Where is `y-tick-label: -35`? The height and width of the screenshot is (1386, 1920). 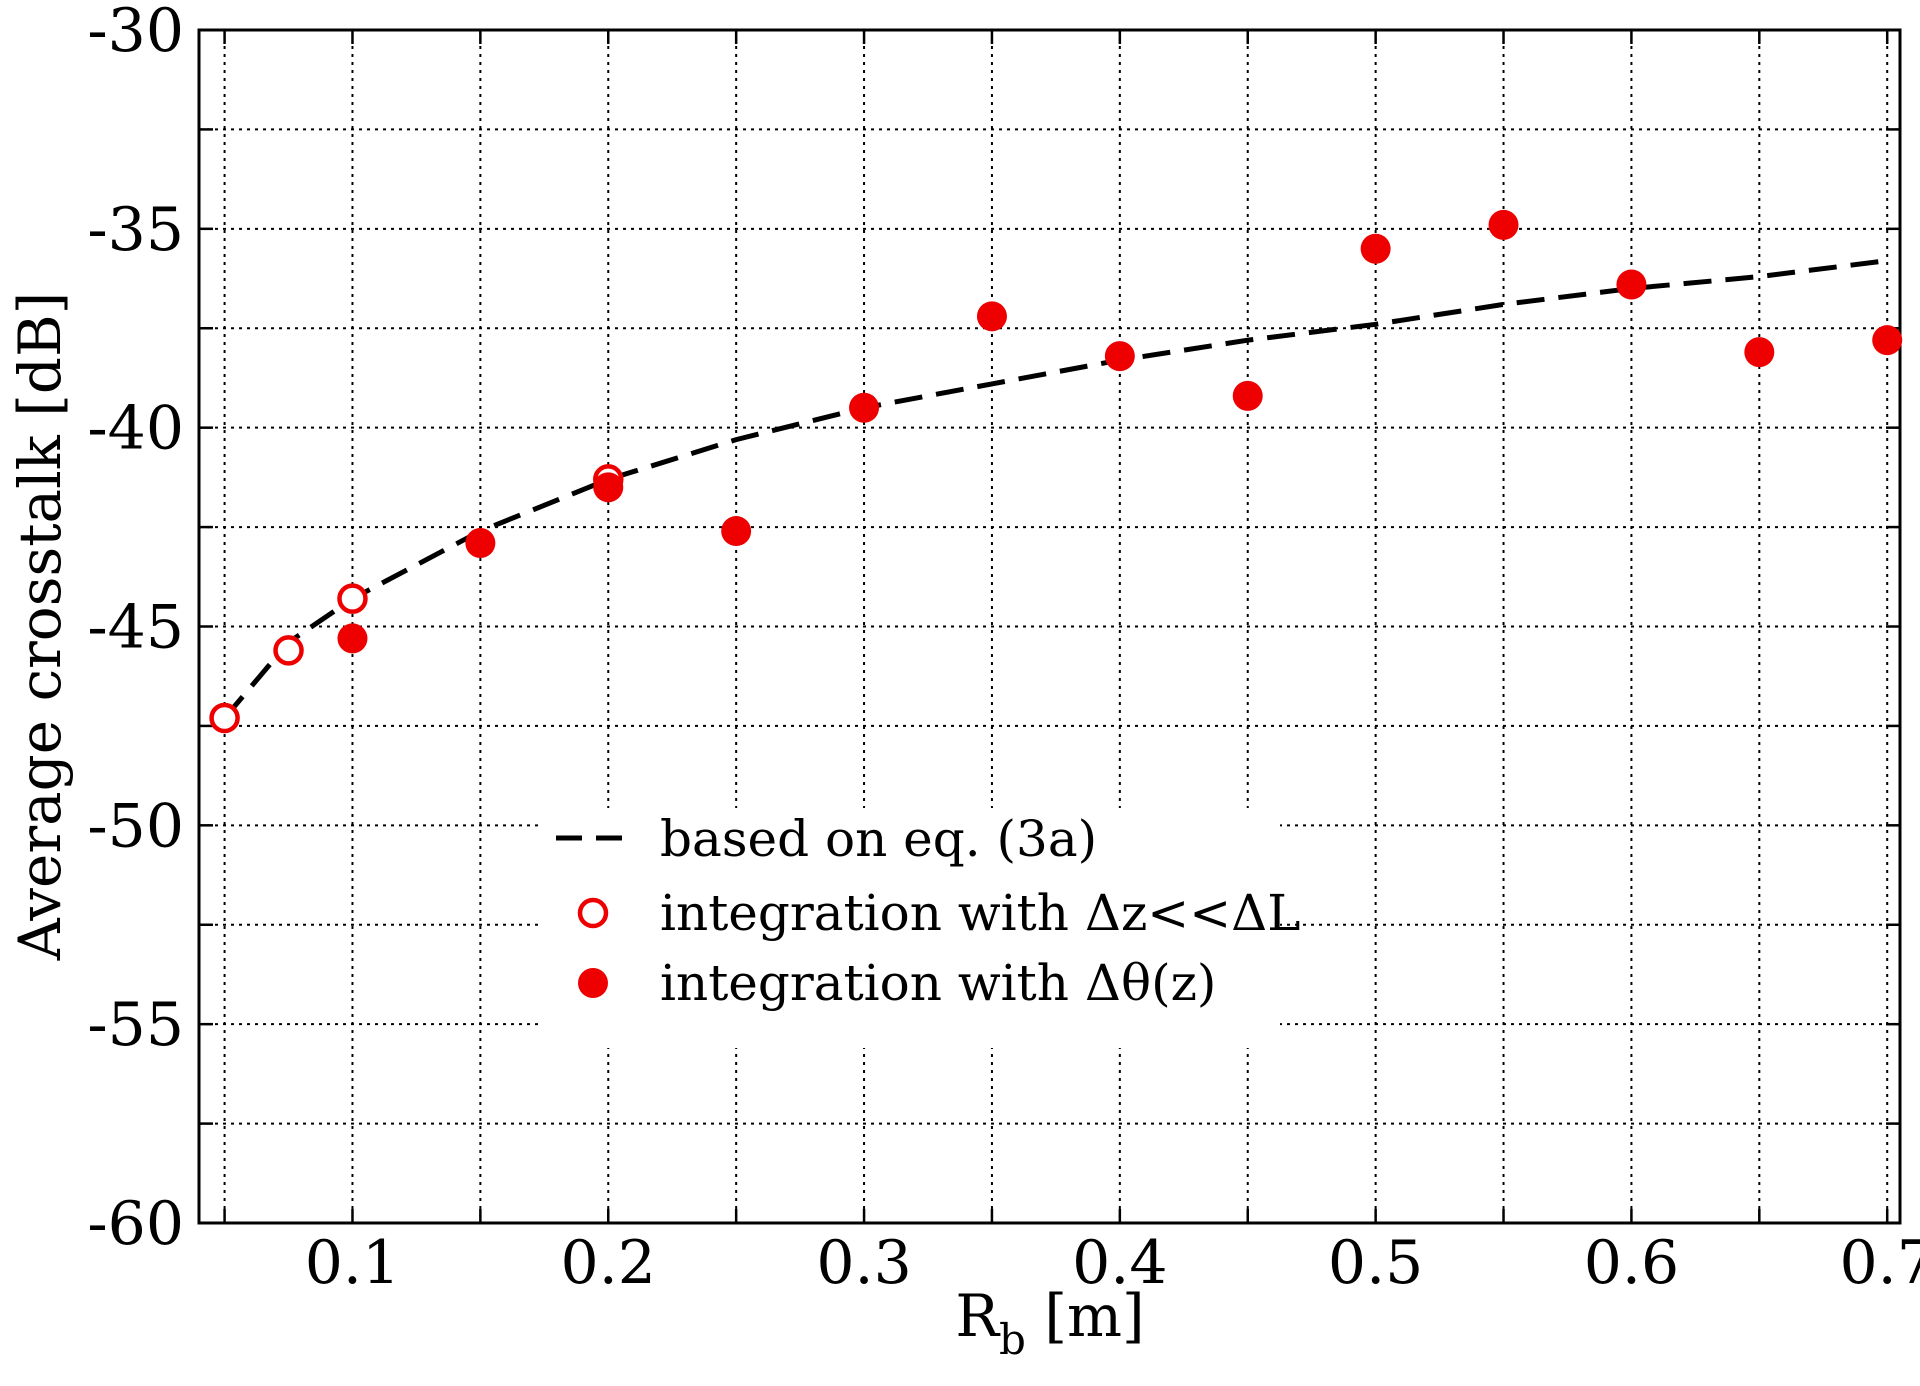 y-tick-label: -35 is located at coordinates (135, 230).